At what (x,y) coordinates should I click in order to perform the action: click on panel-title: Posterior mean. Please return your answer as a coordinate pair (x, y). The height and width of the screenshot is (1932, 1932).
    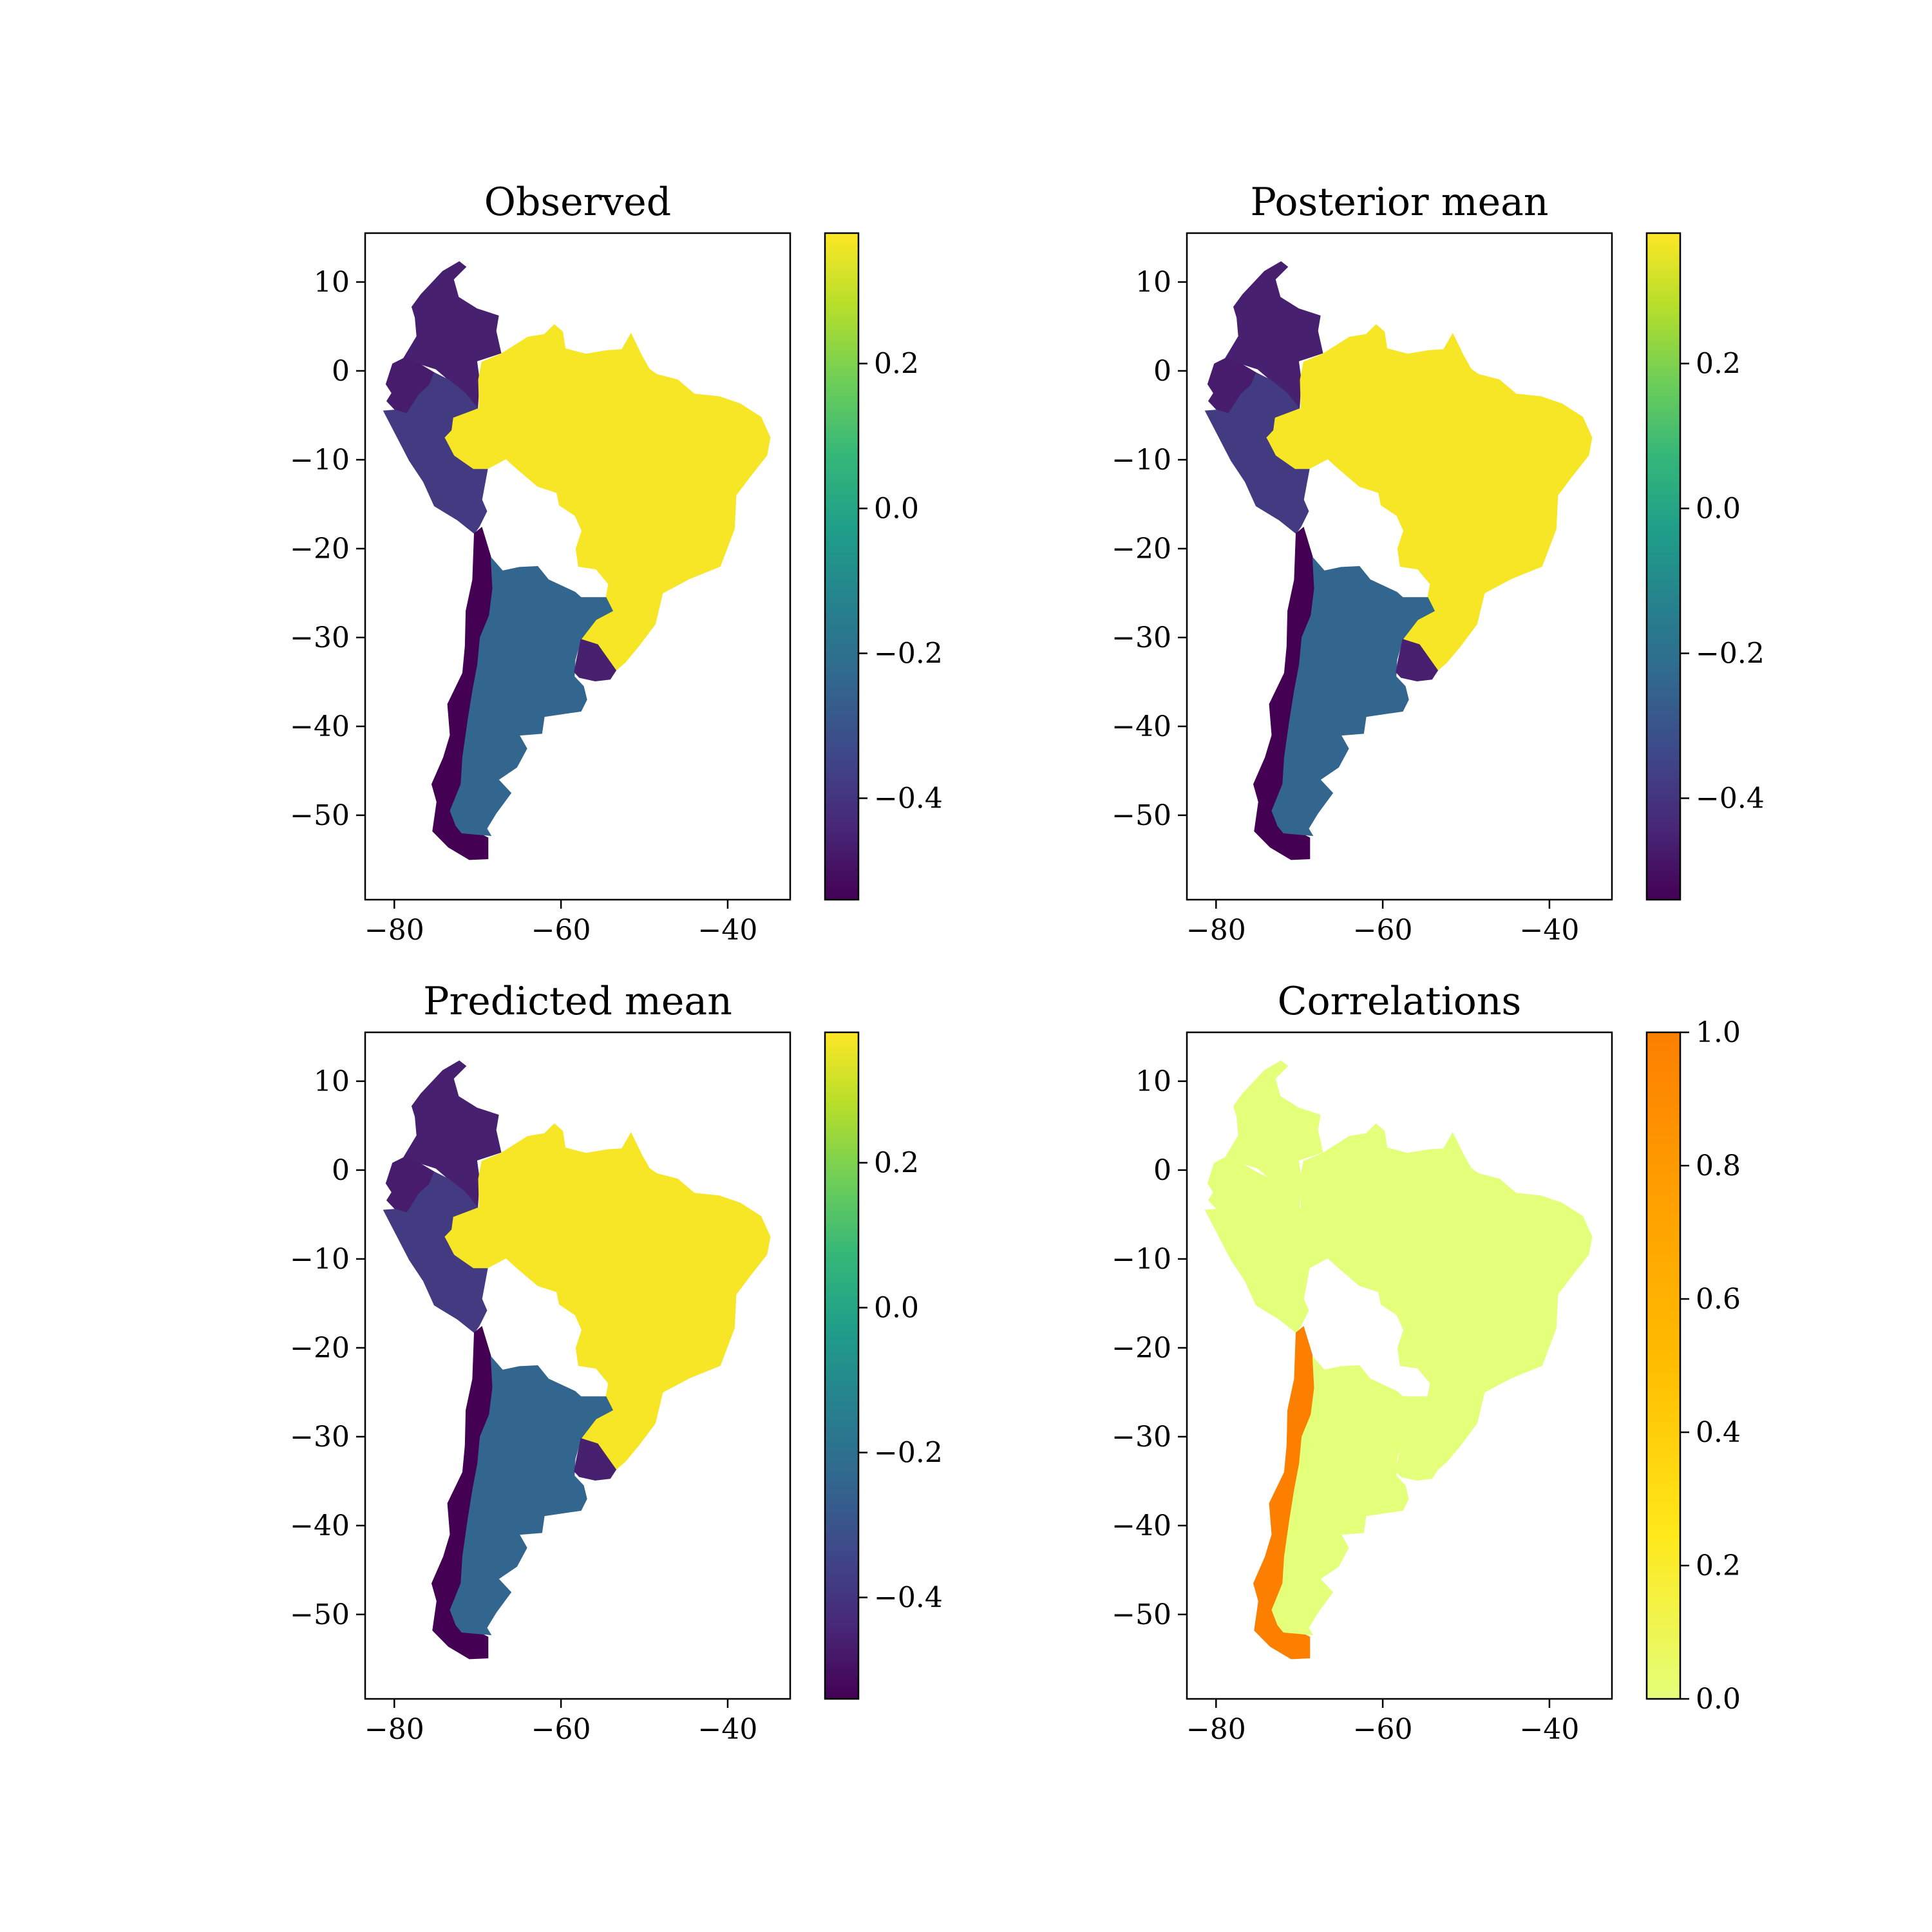
    Looking at the image, I should click on (1399, 202).